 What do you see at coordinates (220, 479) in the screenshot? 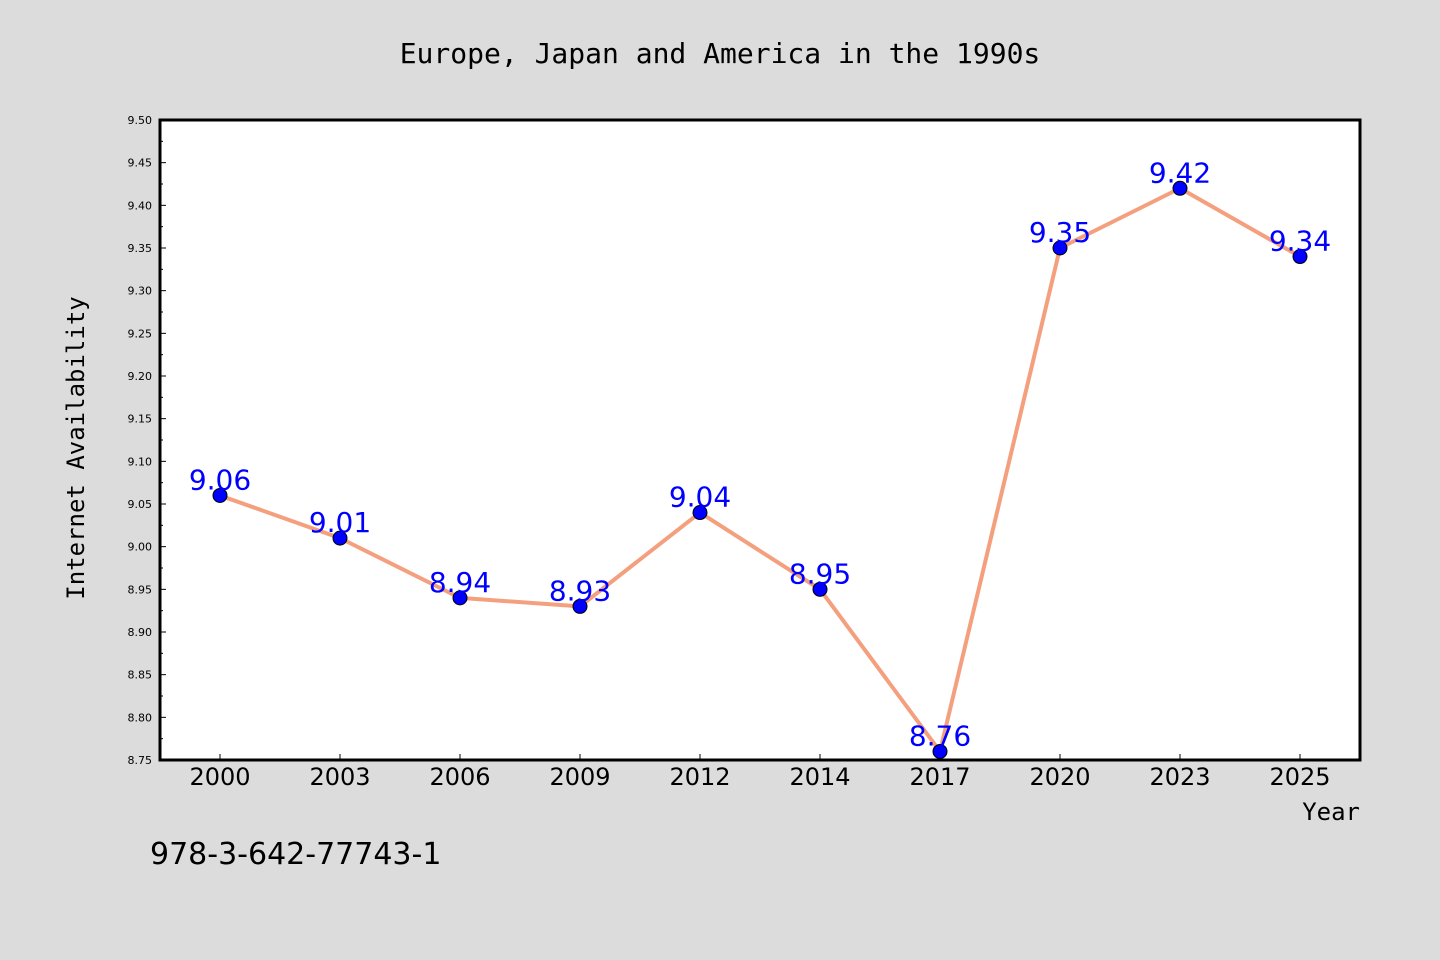
I see `data-label: 9.06` at bounding box center [220, 479].